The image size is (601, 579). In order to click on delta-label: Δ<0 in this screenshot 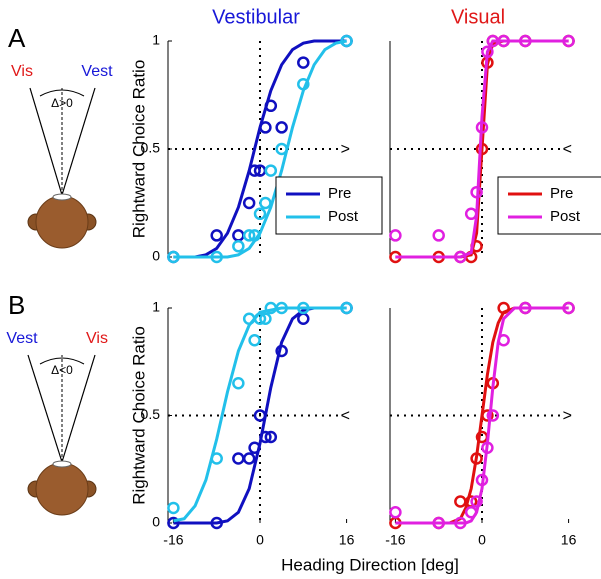, I will do `click(62, 370)`.